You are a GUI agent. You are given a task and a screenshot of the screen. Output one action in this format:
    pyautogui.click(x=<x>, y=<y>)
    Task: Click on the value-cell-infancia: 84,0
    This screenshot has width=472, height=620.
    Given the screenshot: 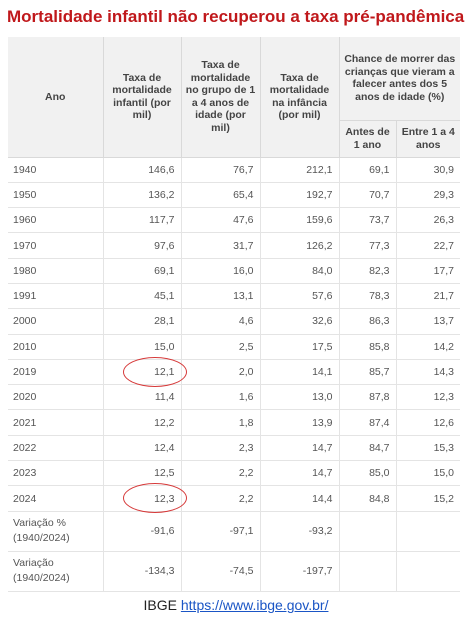 What is the action you would take?
    pyautogui.click(x=300, y=271)
    